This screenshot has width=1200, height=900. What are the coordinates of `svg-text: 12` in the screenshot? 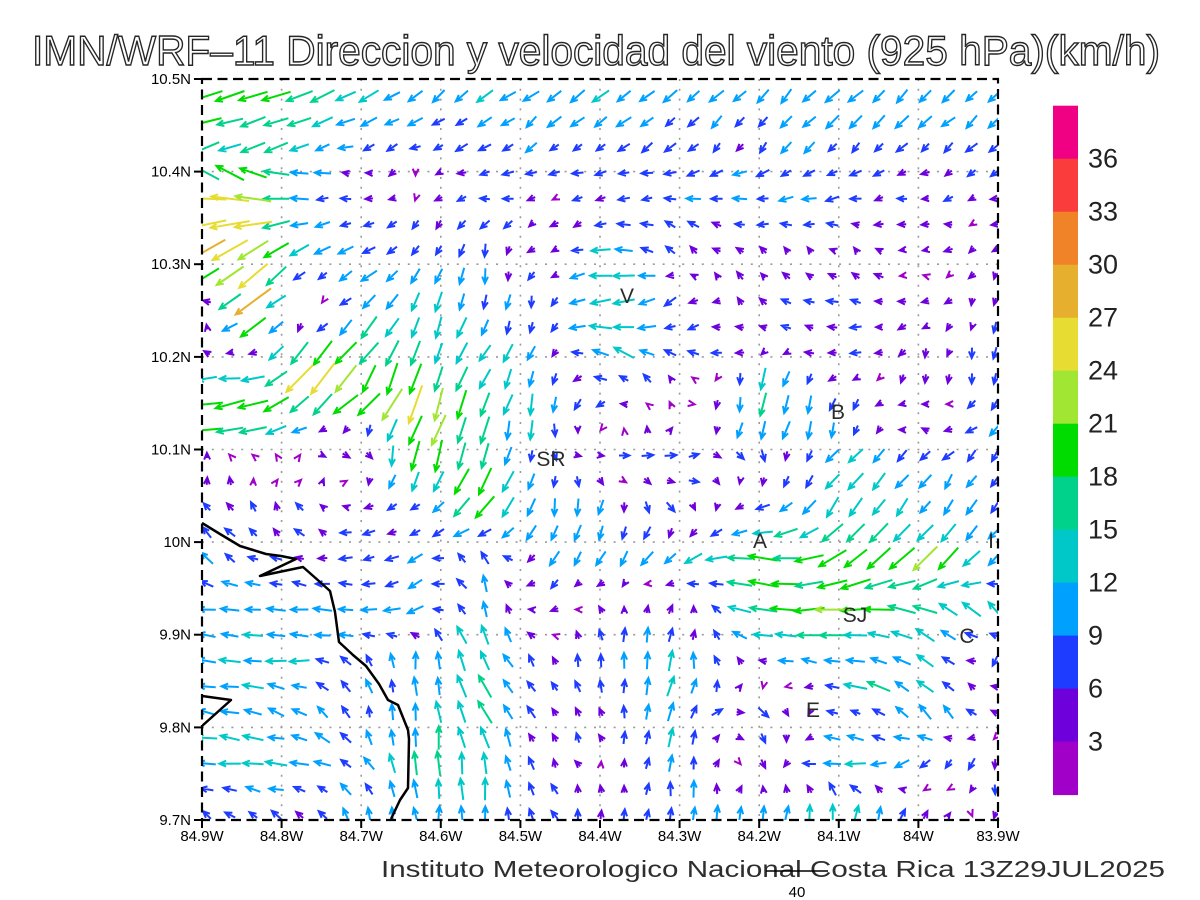 It's located at (1103, 583).